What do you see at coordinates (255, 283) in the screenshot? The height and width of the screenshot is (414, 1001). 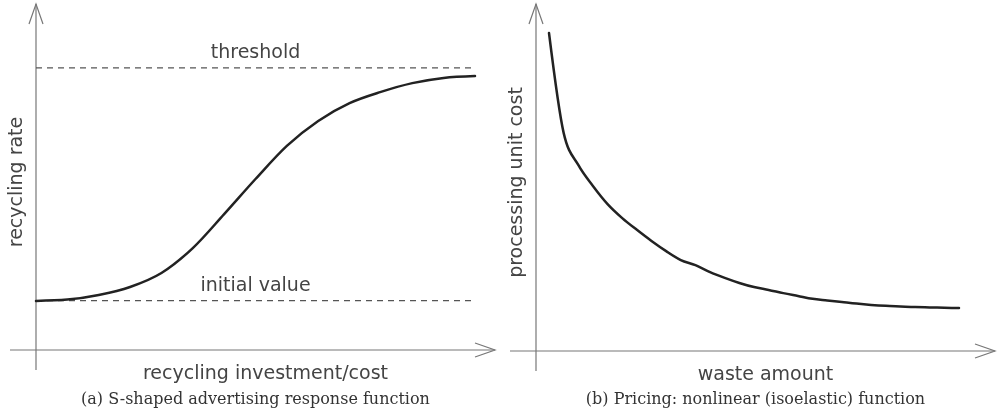 I see `ref-line-label: initial value` at bounding box center [255, 283].